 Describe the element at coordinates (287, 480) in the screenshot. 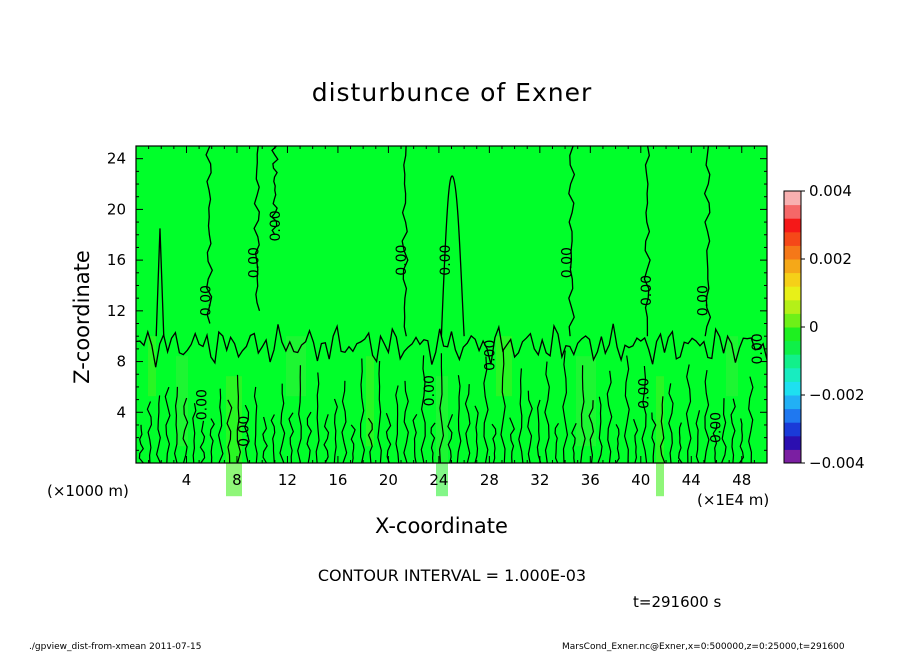

I see `x-tick-label: 12` at that location.